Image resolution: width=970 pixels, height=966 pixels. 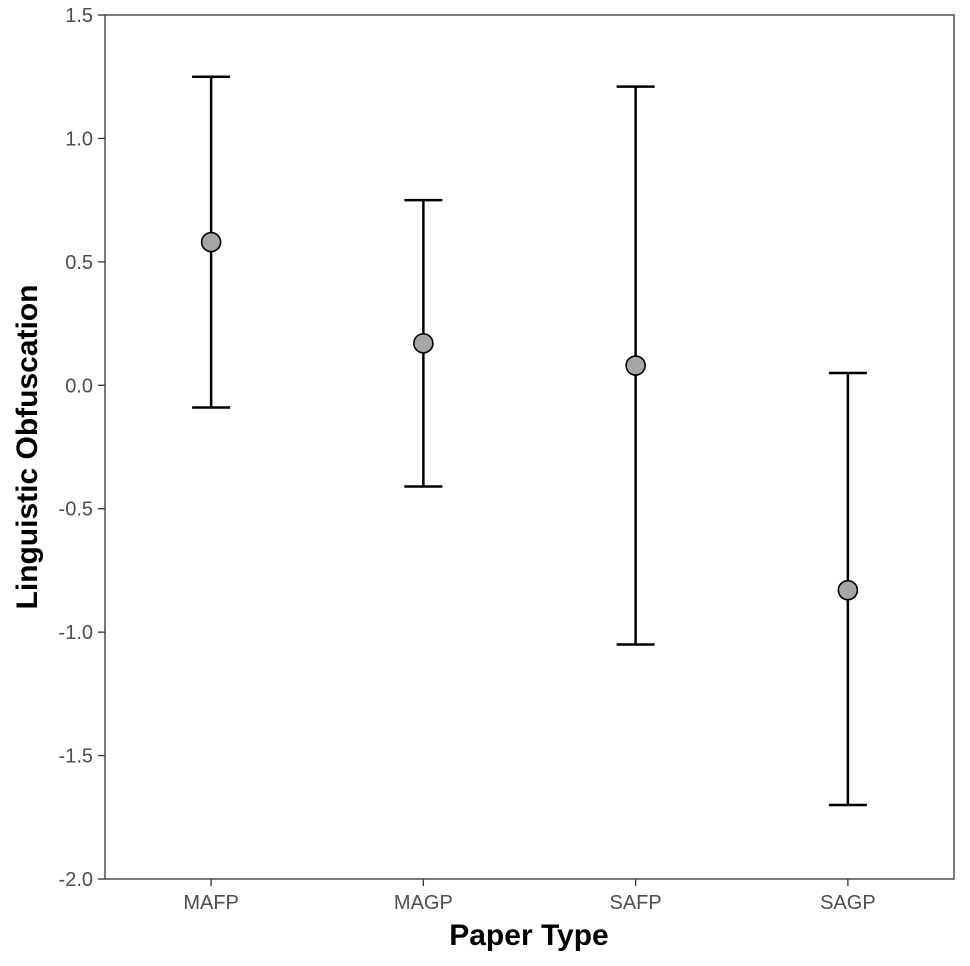 I want to click on x-tick-label: MAFP, so click(x=211, y=903).